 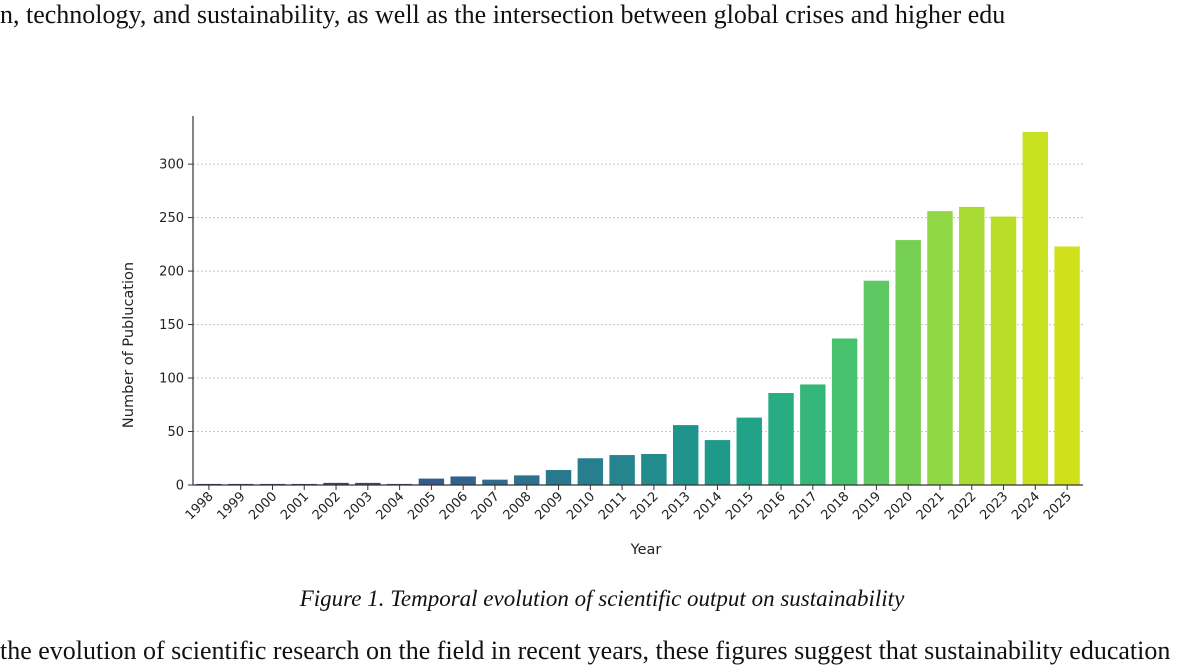 What do you see at coordinates (180, 486) in the screenshot?
I see `y-tick-label: 0` at bounding box center [180, 486].